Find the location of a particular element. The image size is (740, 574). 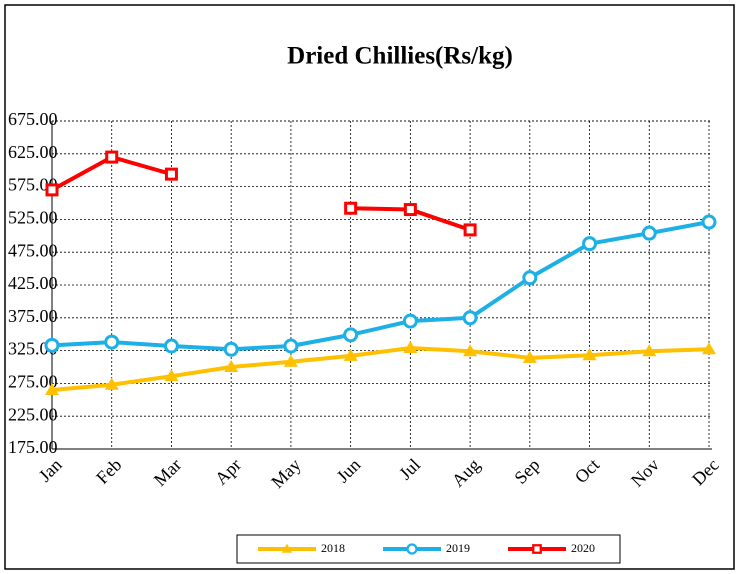

legend-label: 2018 is located at coordinates (333, 548).